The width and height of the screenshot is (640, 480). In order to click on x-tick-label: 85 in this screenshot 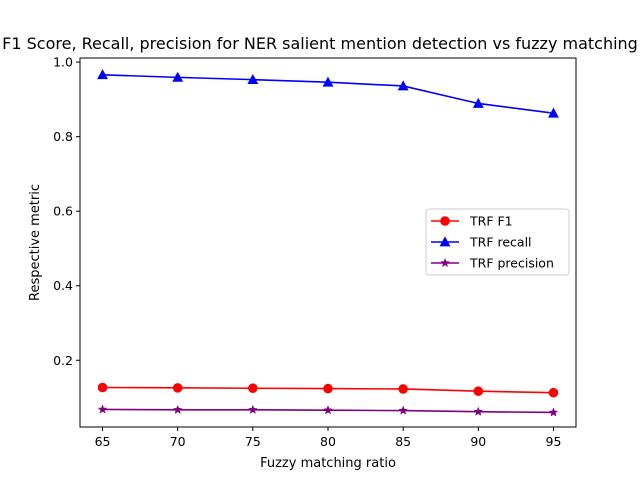, I will do `click(403, 441)`.